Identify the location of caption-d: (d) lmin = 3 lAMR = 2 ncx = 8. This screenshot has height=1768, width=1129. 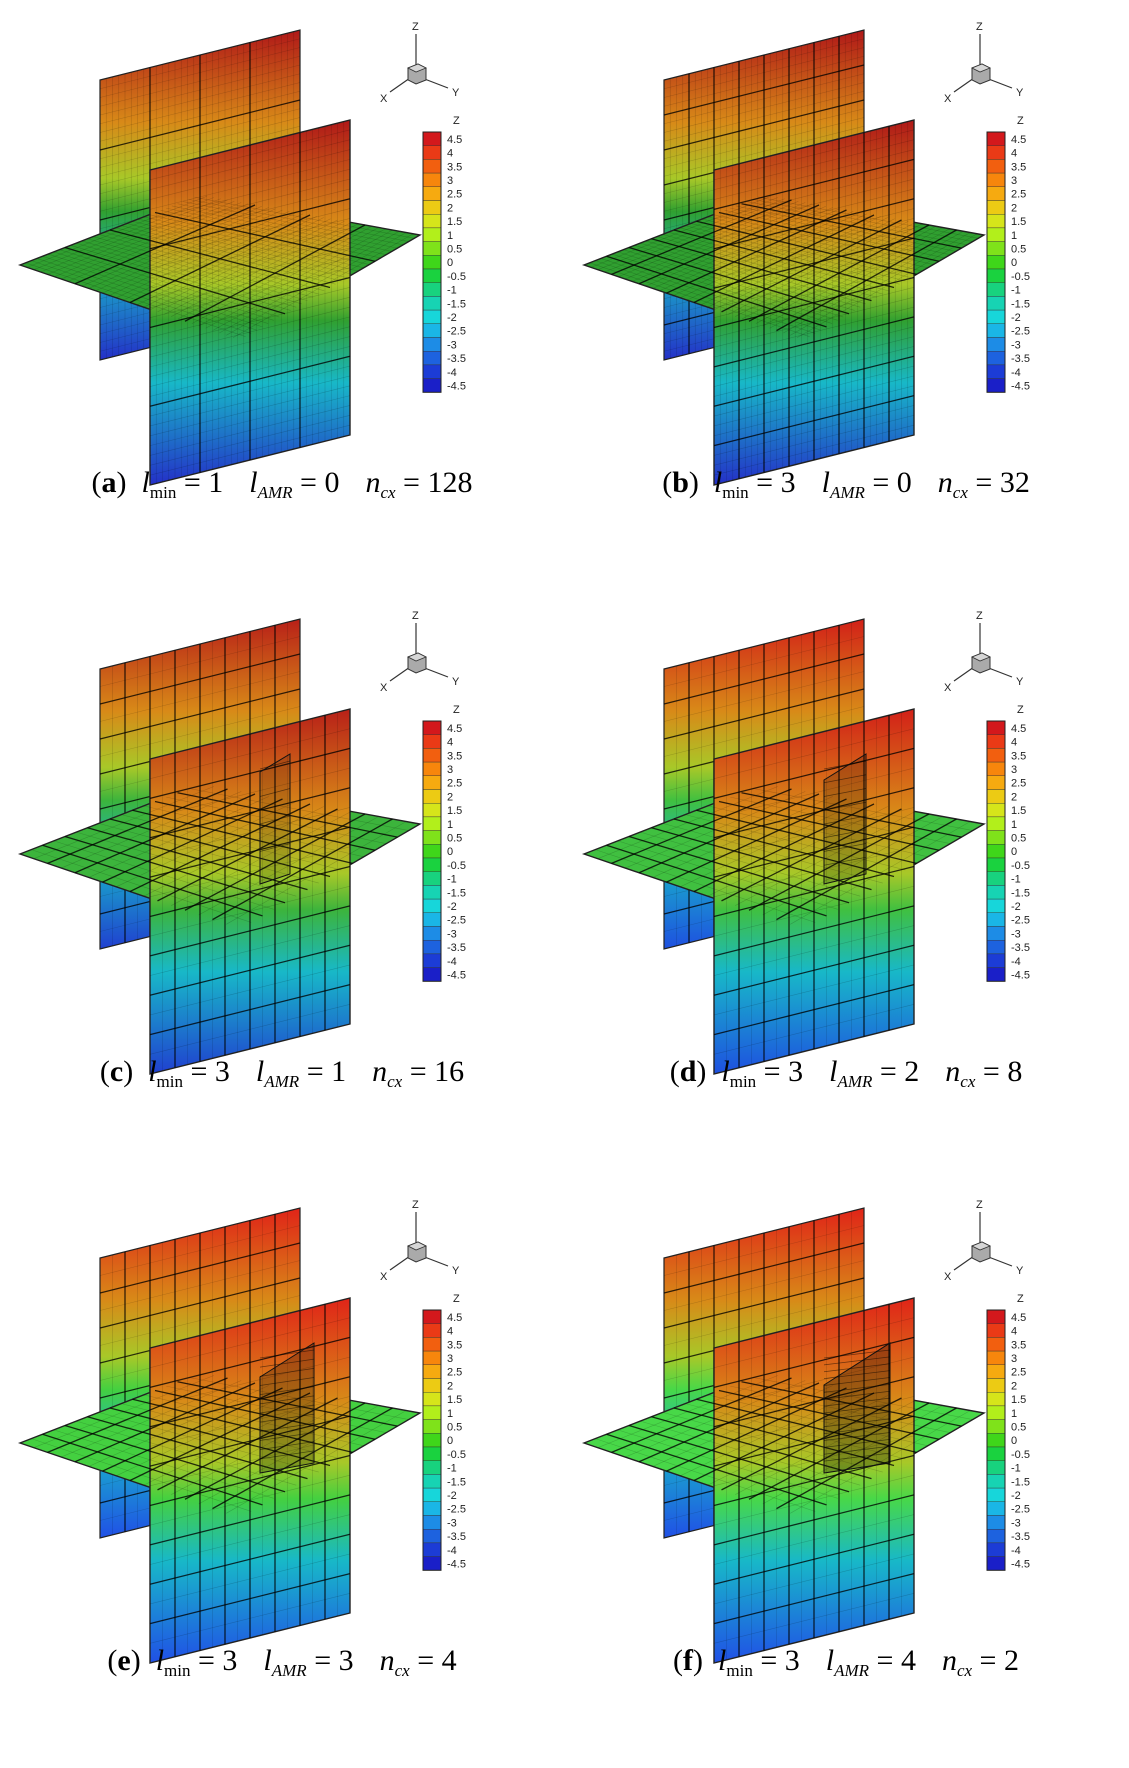
(846, 1073).